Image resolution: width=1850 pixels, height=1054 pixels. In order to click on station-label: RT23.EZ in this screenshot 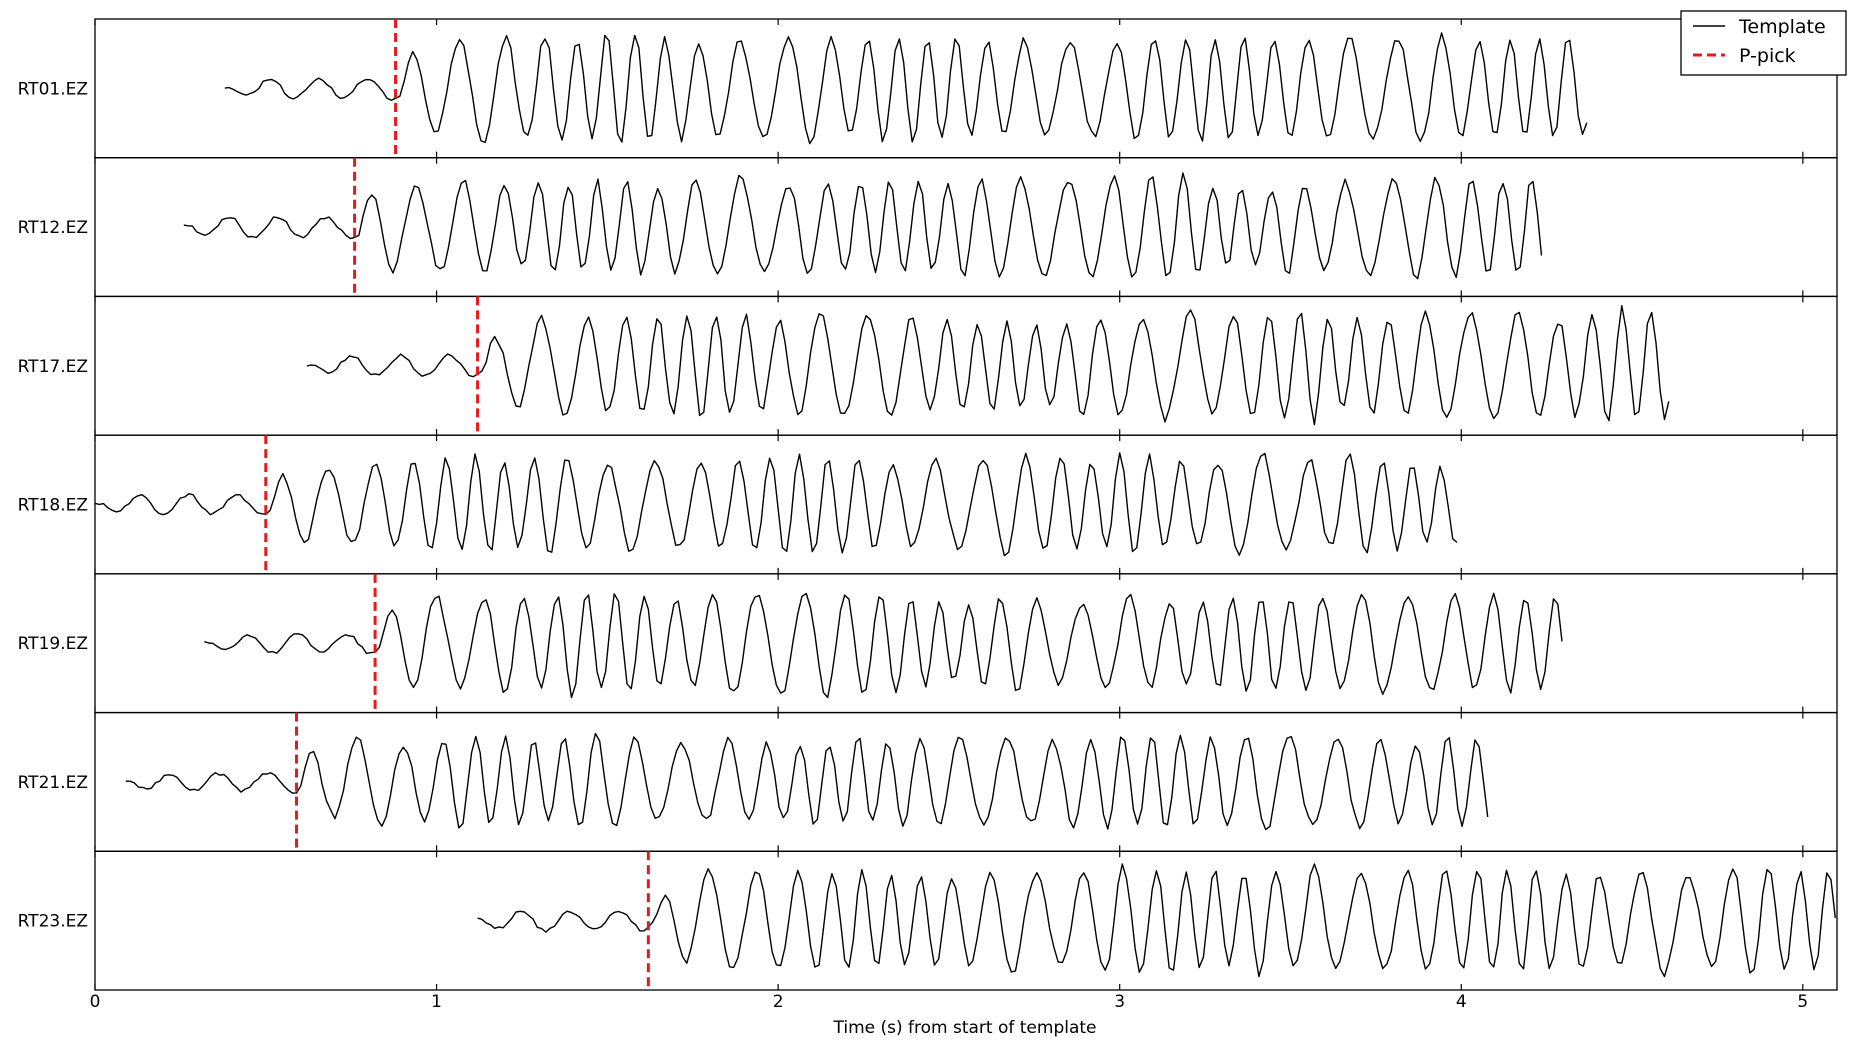, I will do `click(53, 922)`.